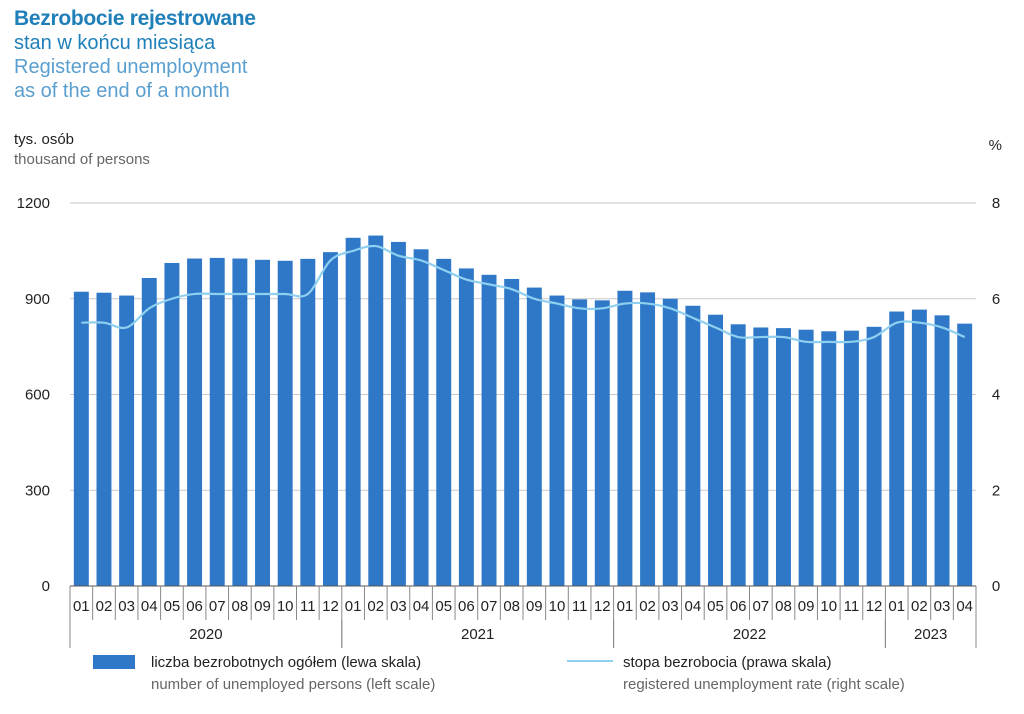  What do you see at coordinates (930, 634) in the screenshot?
I see `year-label: 2023` at bounding box center [930, 634].